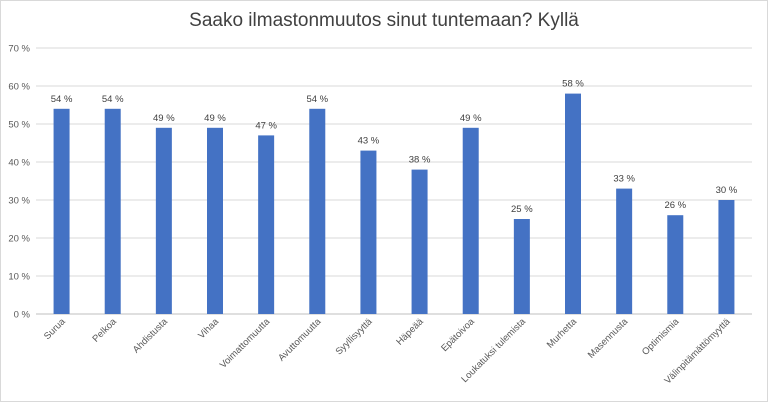  What do you see at coordinates (573, 84) in the screenshot?
I see `data-label: 58 %` at bounding box center [573, 84].